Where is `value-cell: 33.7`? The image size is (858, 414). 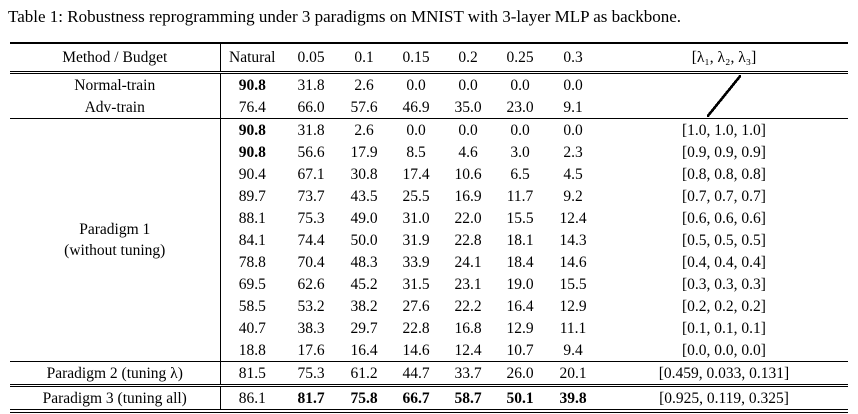 value-cell: 33.7 is located at coordinates (468, 374).